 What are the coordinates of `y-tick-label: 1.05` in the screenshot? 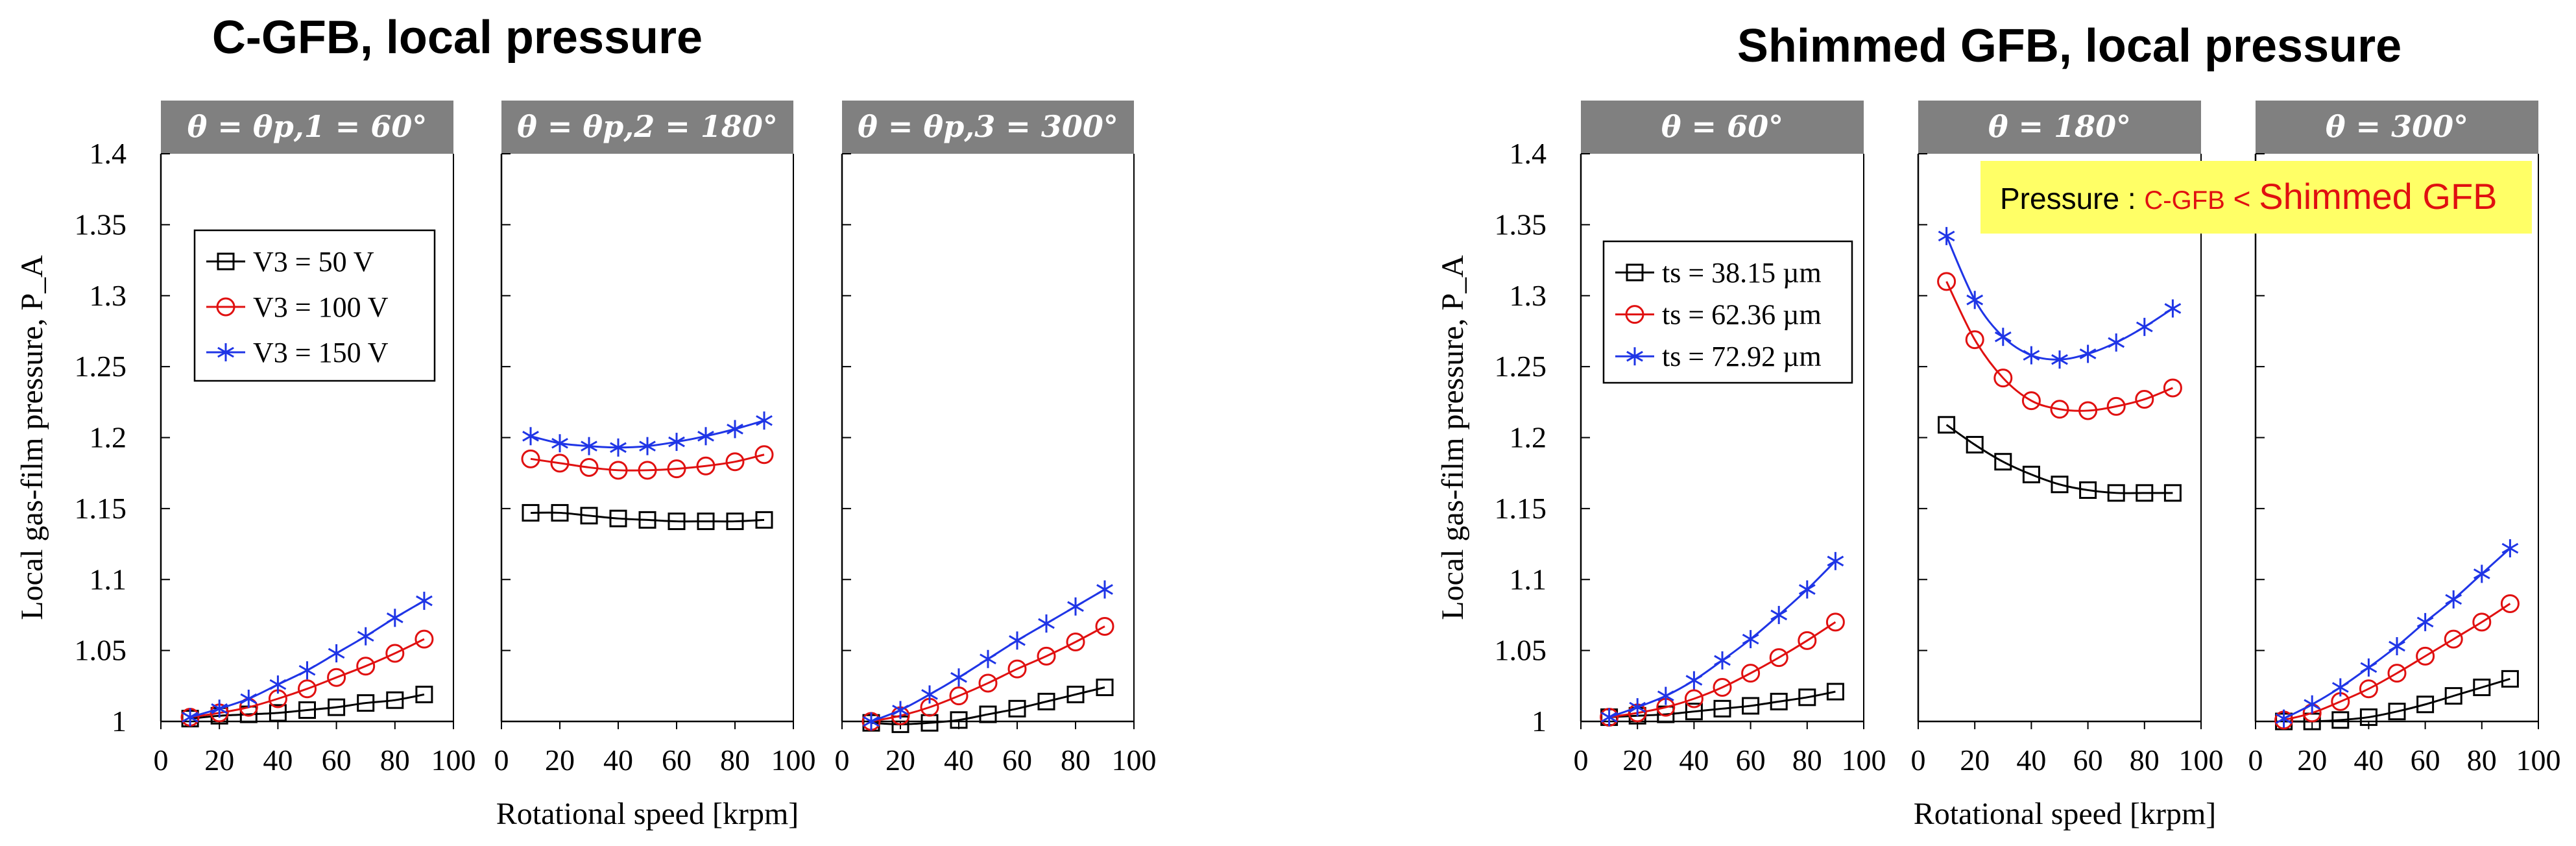 It's located at (1521, 650).